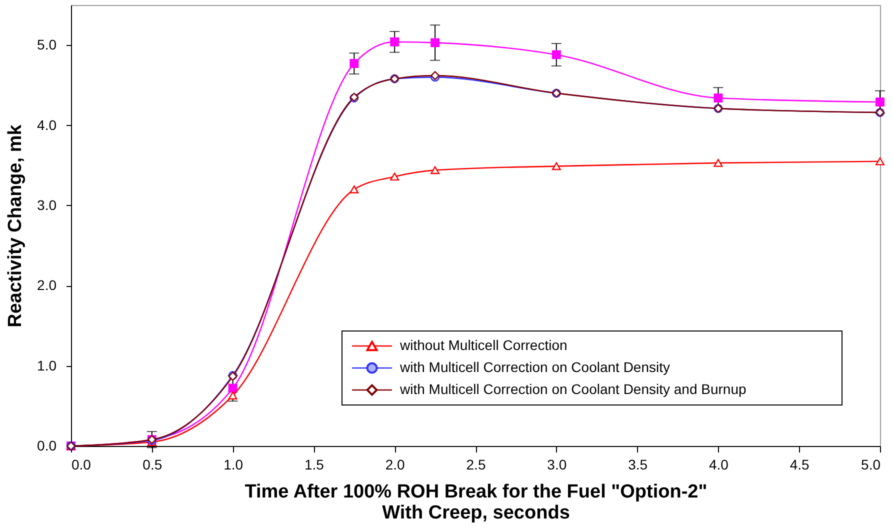  I want to click on x-tick-label: 0.0, so click(82, 464).